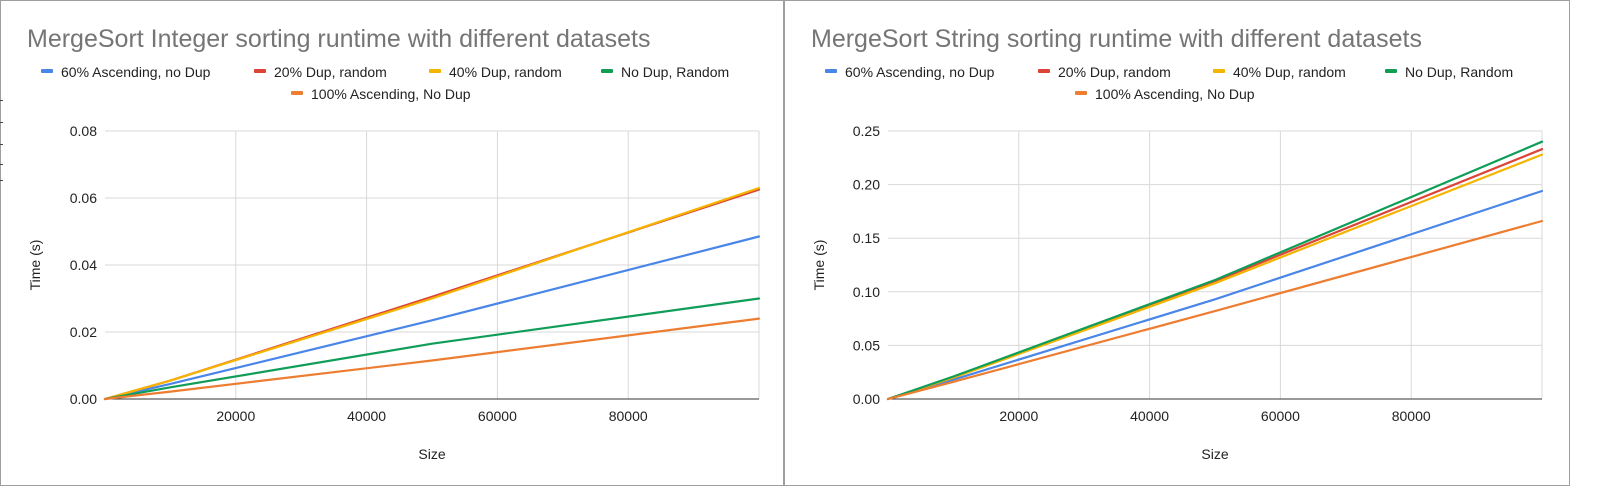 The width and height of the screenshot is (1606, 498). Describe the element at coordinates (83, 198) in the screenshot. I see `y-tick-label: 0.06` at that location.